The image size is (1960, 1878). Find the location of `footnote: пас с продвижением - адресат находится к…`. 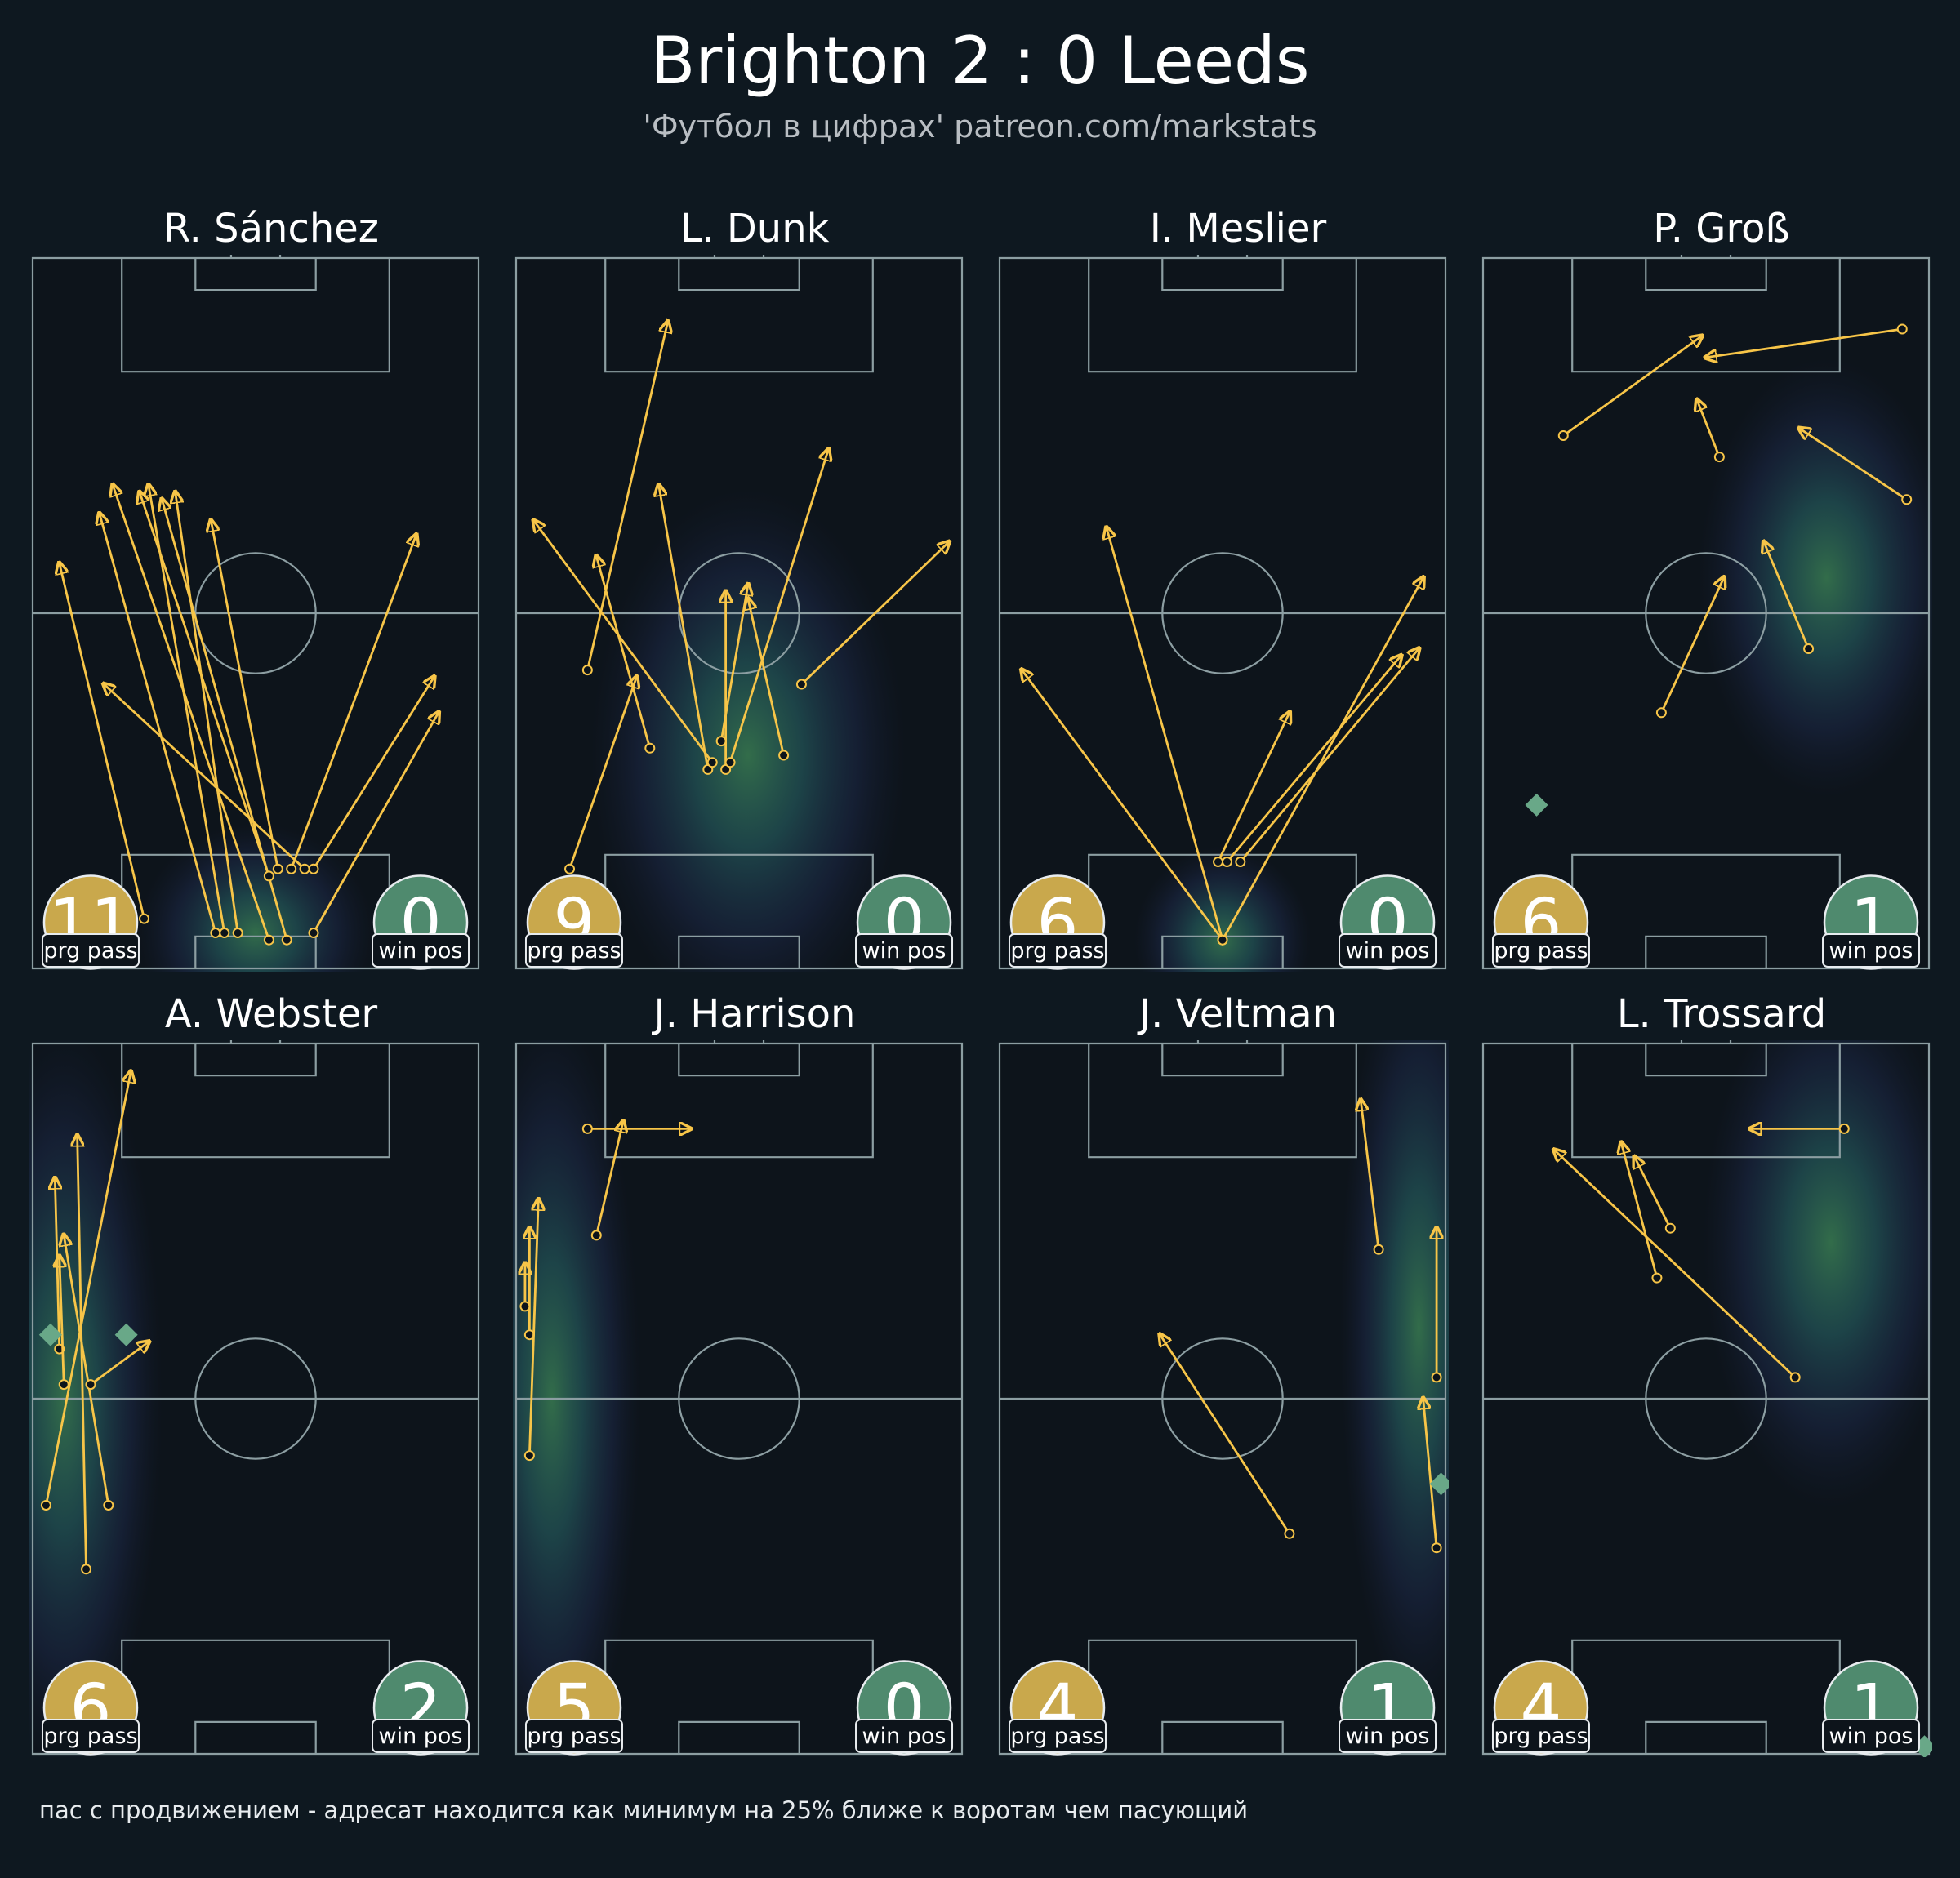

footnote: пас с продвижением - адресат находится к… is located at coordinates (644, 1810).